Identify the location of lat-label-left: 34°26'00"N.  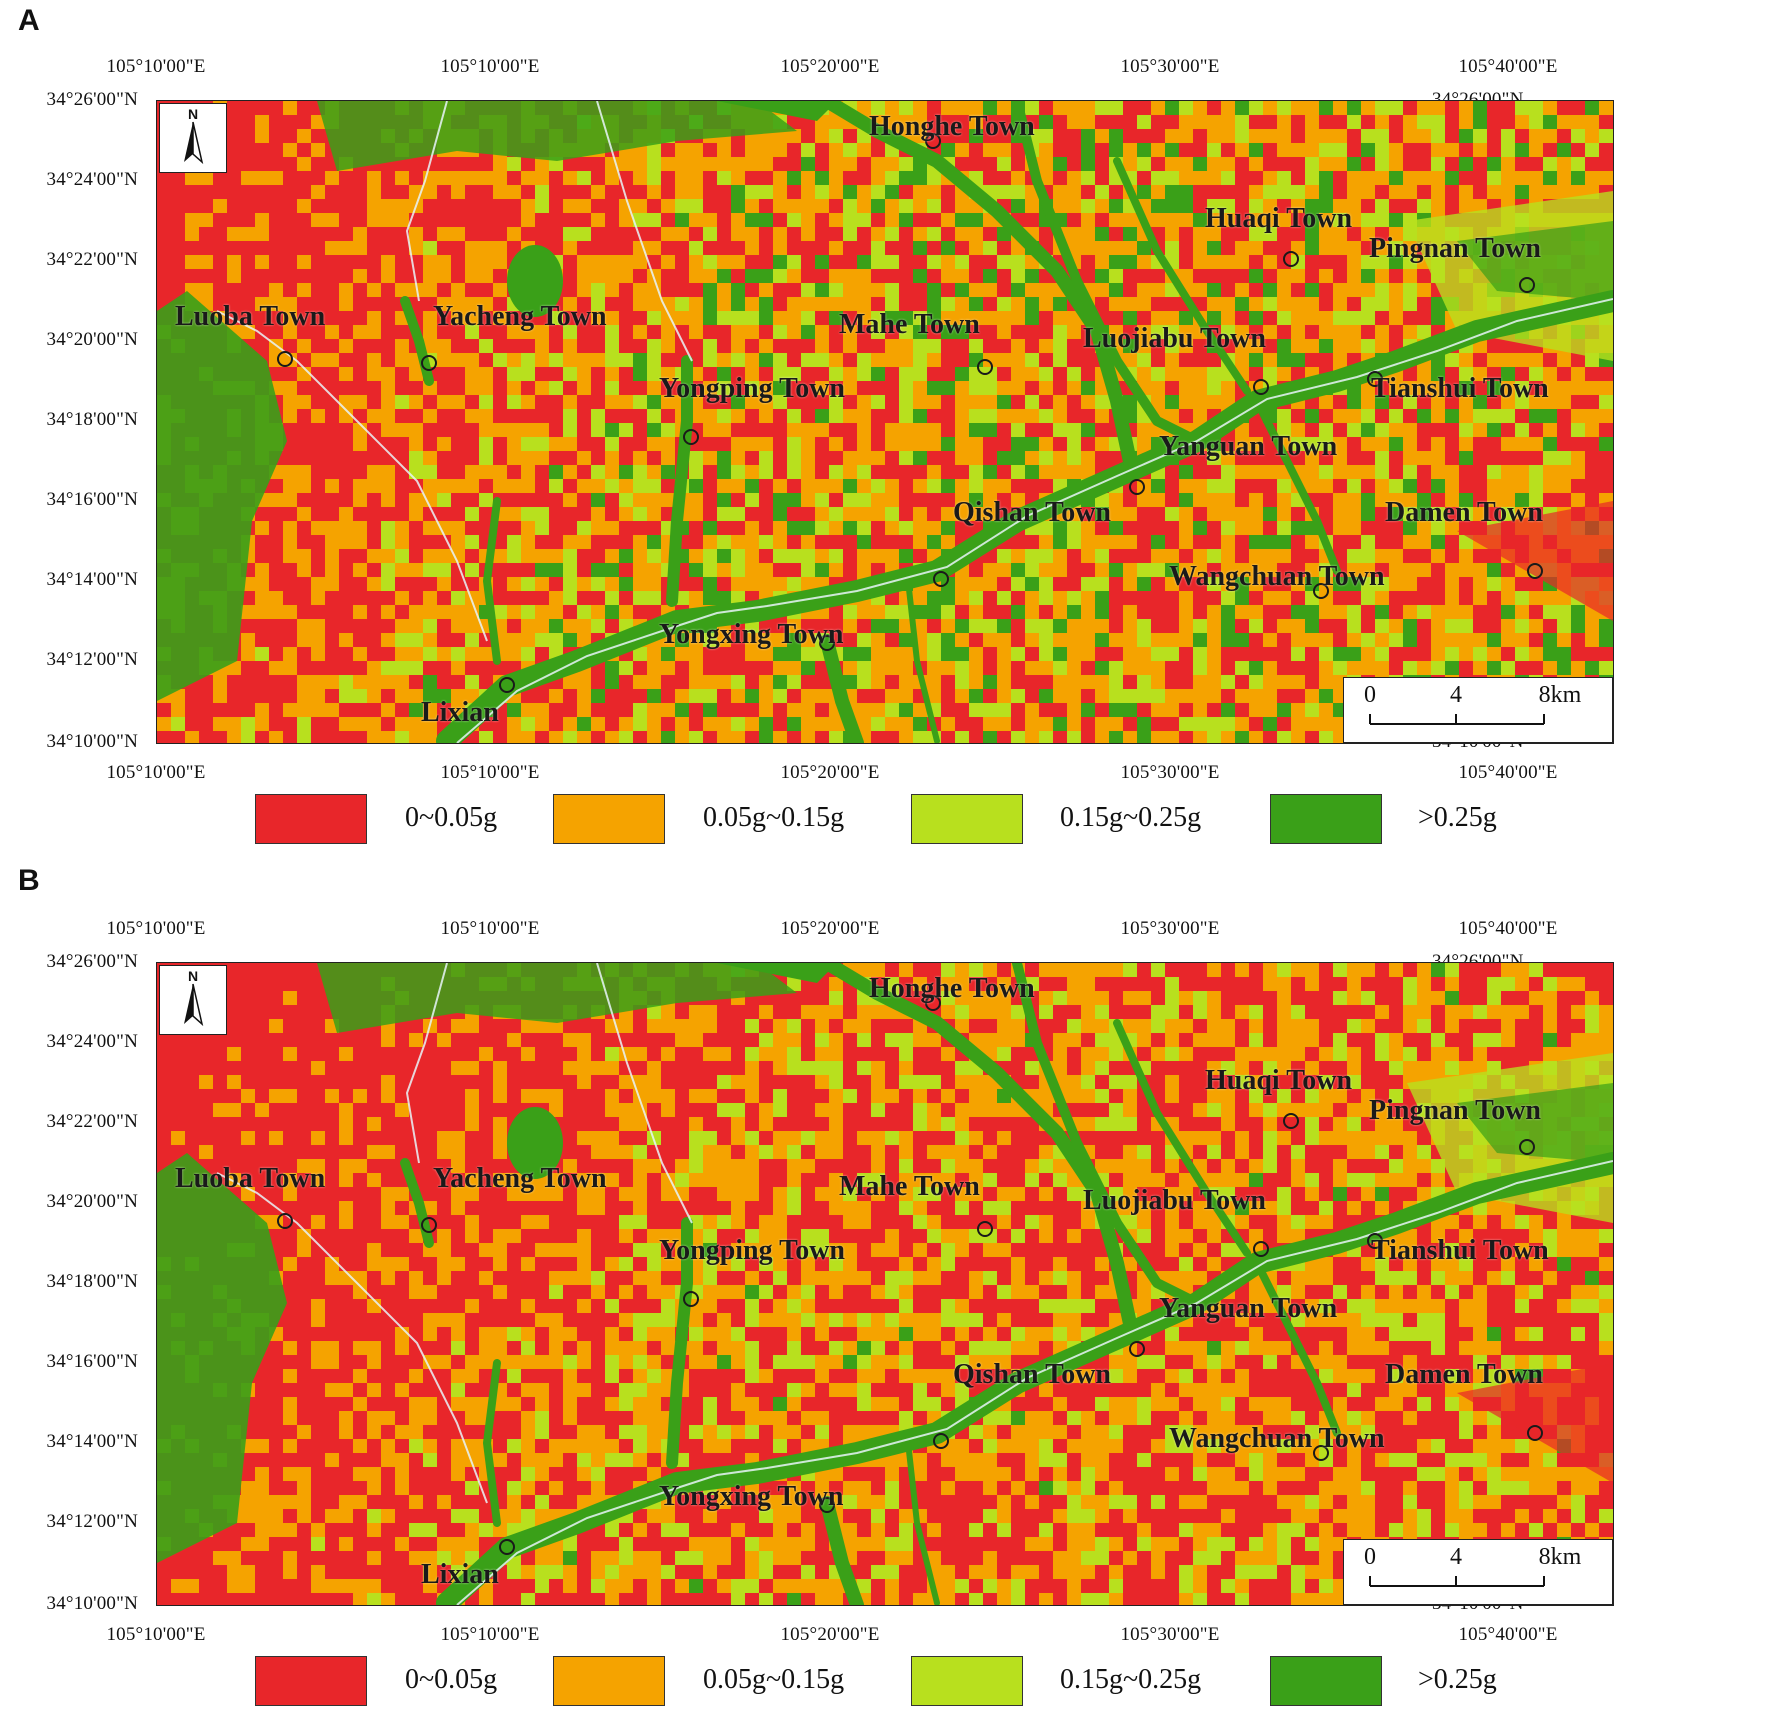
(69, 100).